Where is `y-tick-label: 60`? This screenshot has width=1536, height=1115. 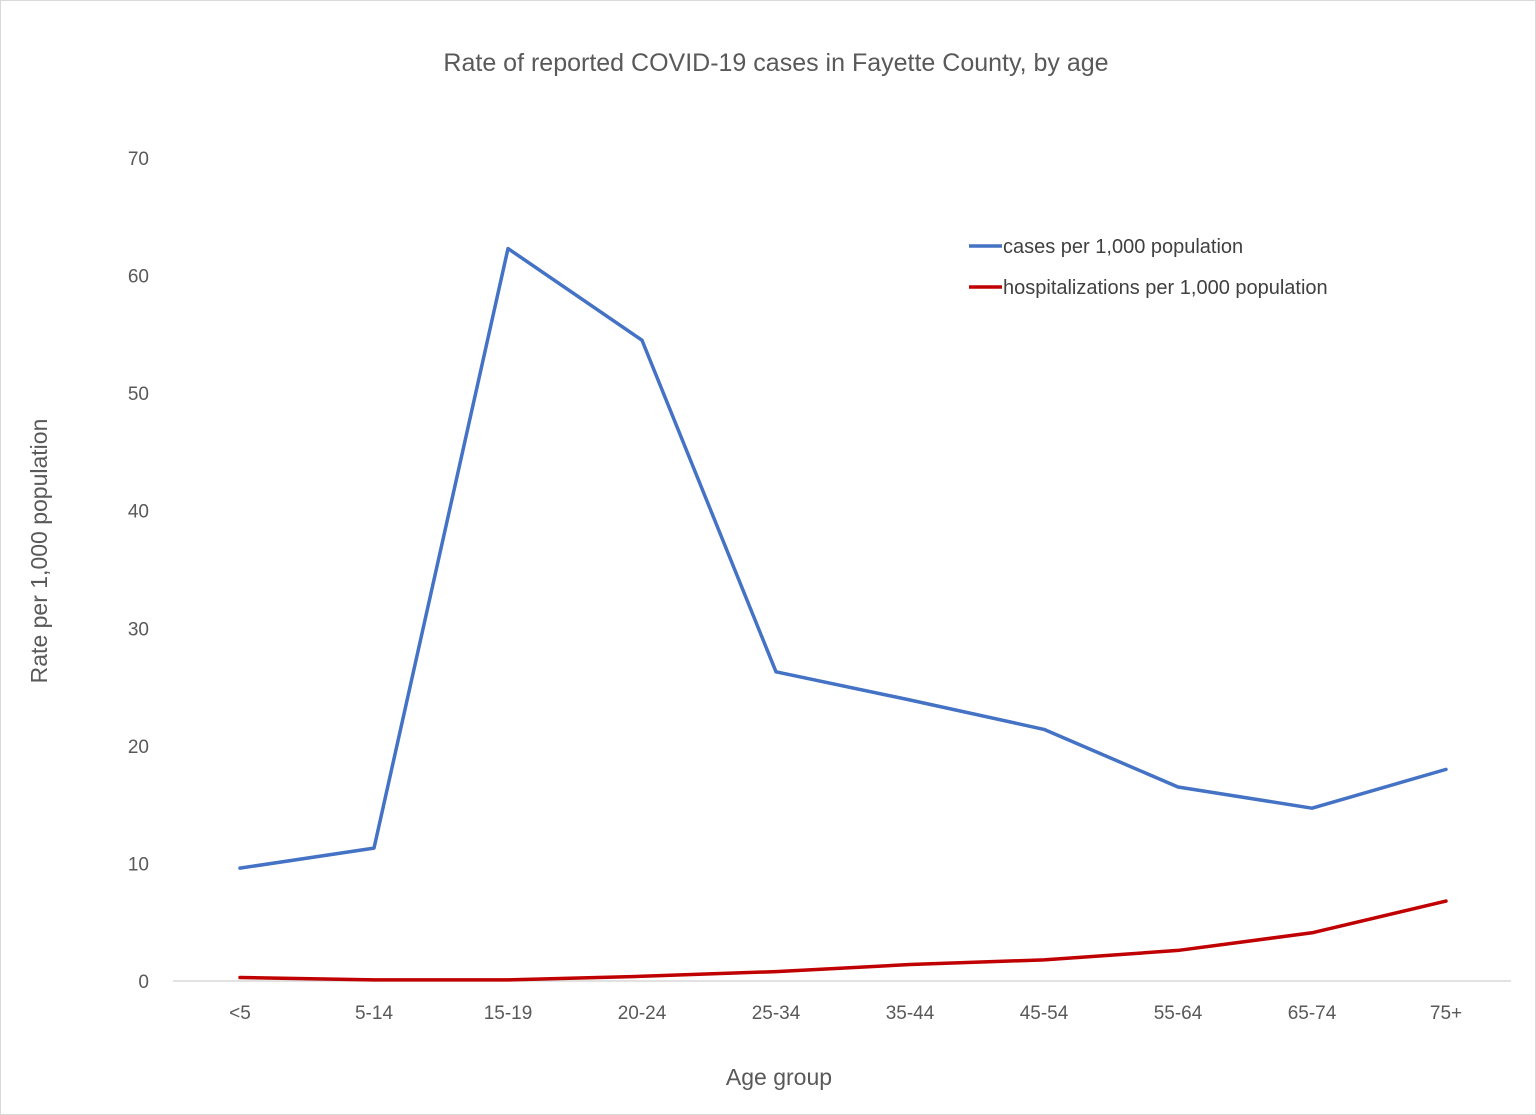 y-tick-label: 60 is located at coordinates (138, 277).